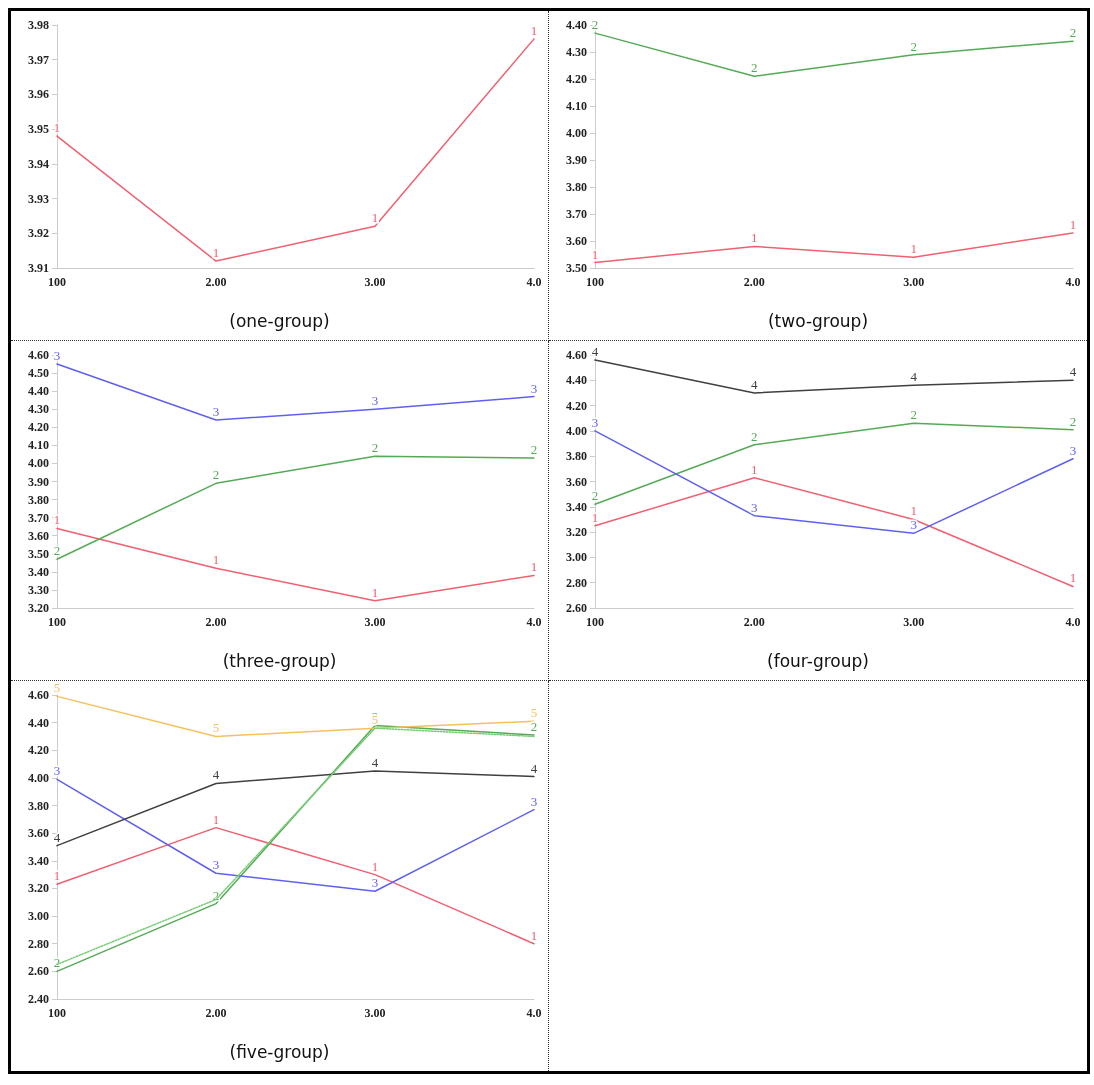  What do you see at coordinates (216, 728) in the screenshot?
I see `series-label: 5` at bounding box center [216, 728].